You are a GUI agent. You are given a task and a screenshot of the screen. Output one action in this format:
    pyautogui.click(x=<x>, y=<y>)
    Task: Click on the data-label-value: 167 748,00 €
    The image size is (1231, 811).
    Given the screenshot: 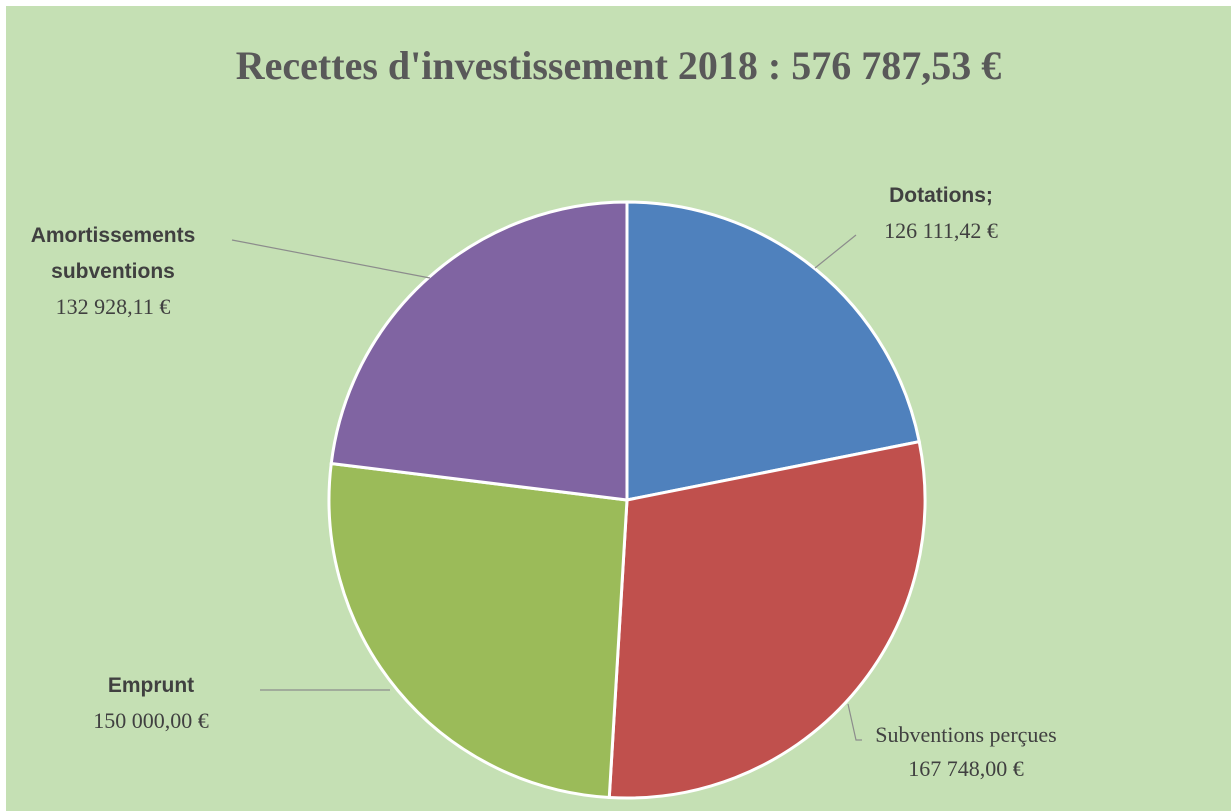 What is the action you would take?
    pyautogui.click(x=966, y=768)
    